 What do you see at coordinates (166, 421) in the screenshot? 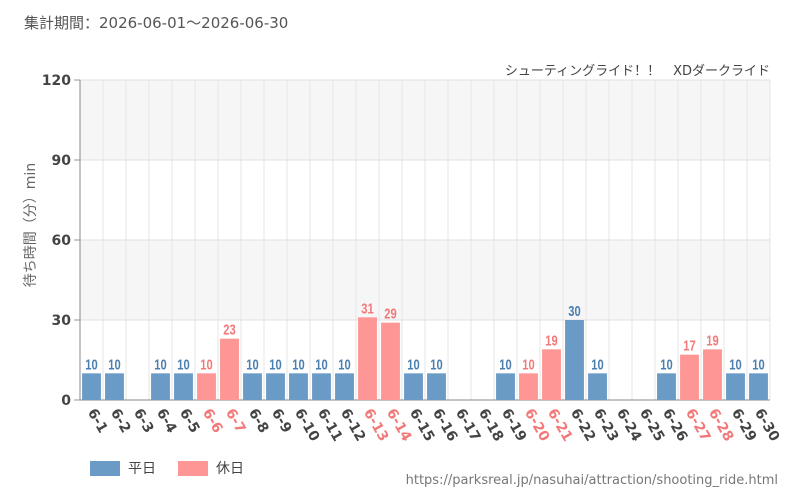
I see `x-tick-label: 6-4` at bounding box center [166, 421].